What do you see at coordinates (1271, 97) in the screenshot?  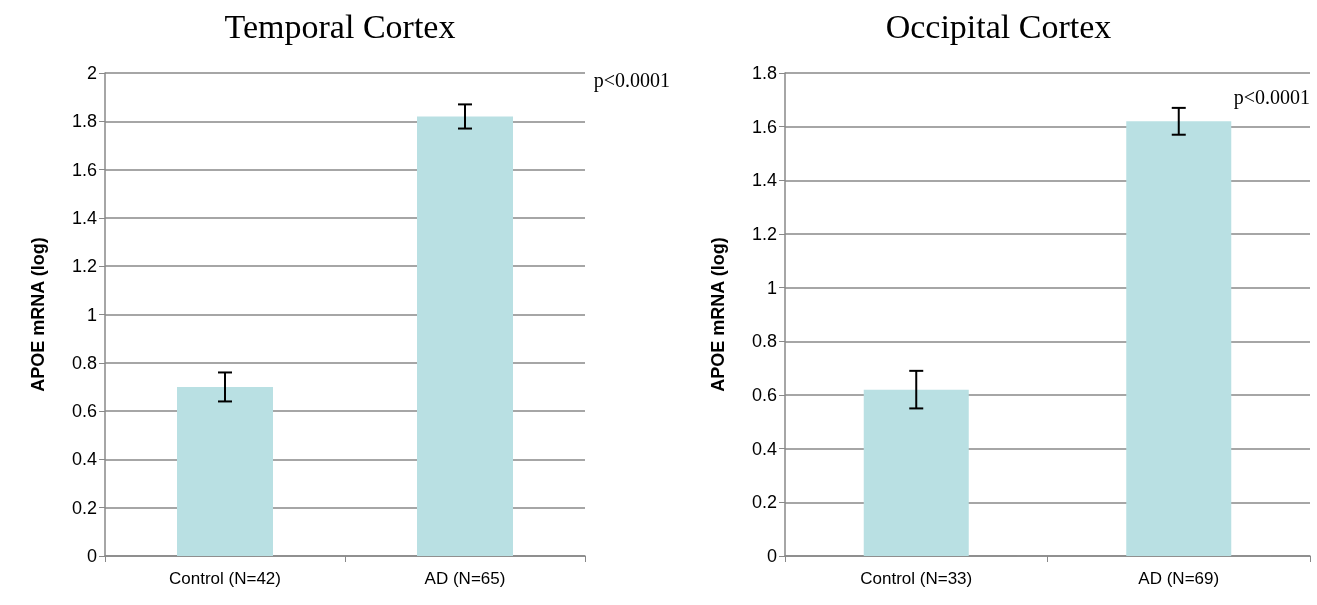 I see `annotation: p<0.0001` at bounding box center [1271, 97].